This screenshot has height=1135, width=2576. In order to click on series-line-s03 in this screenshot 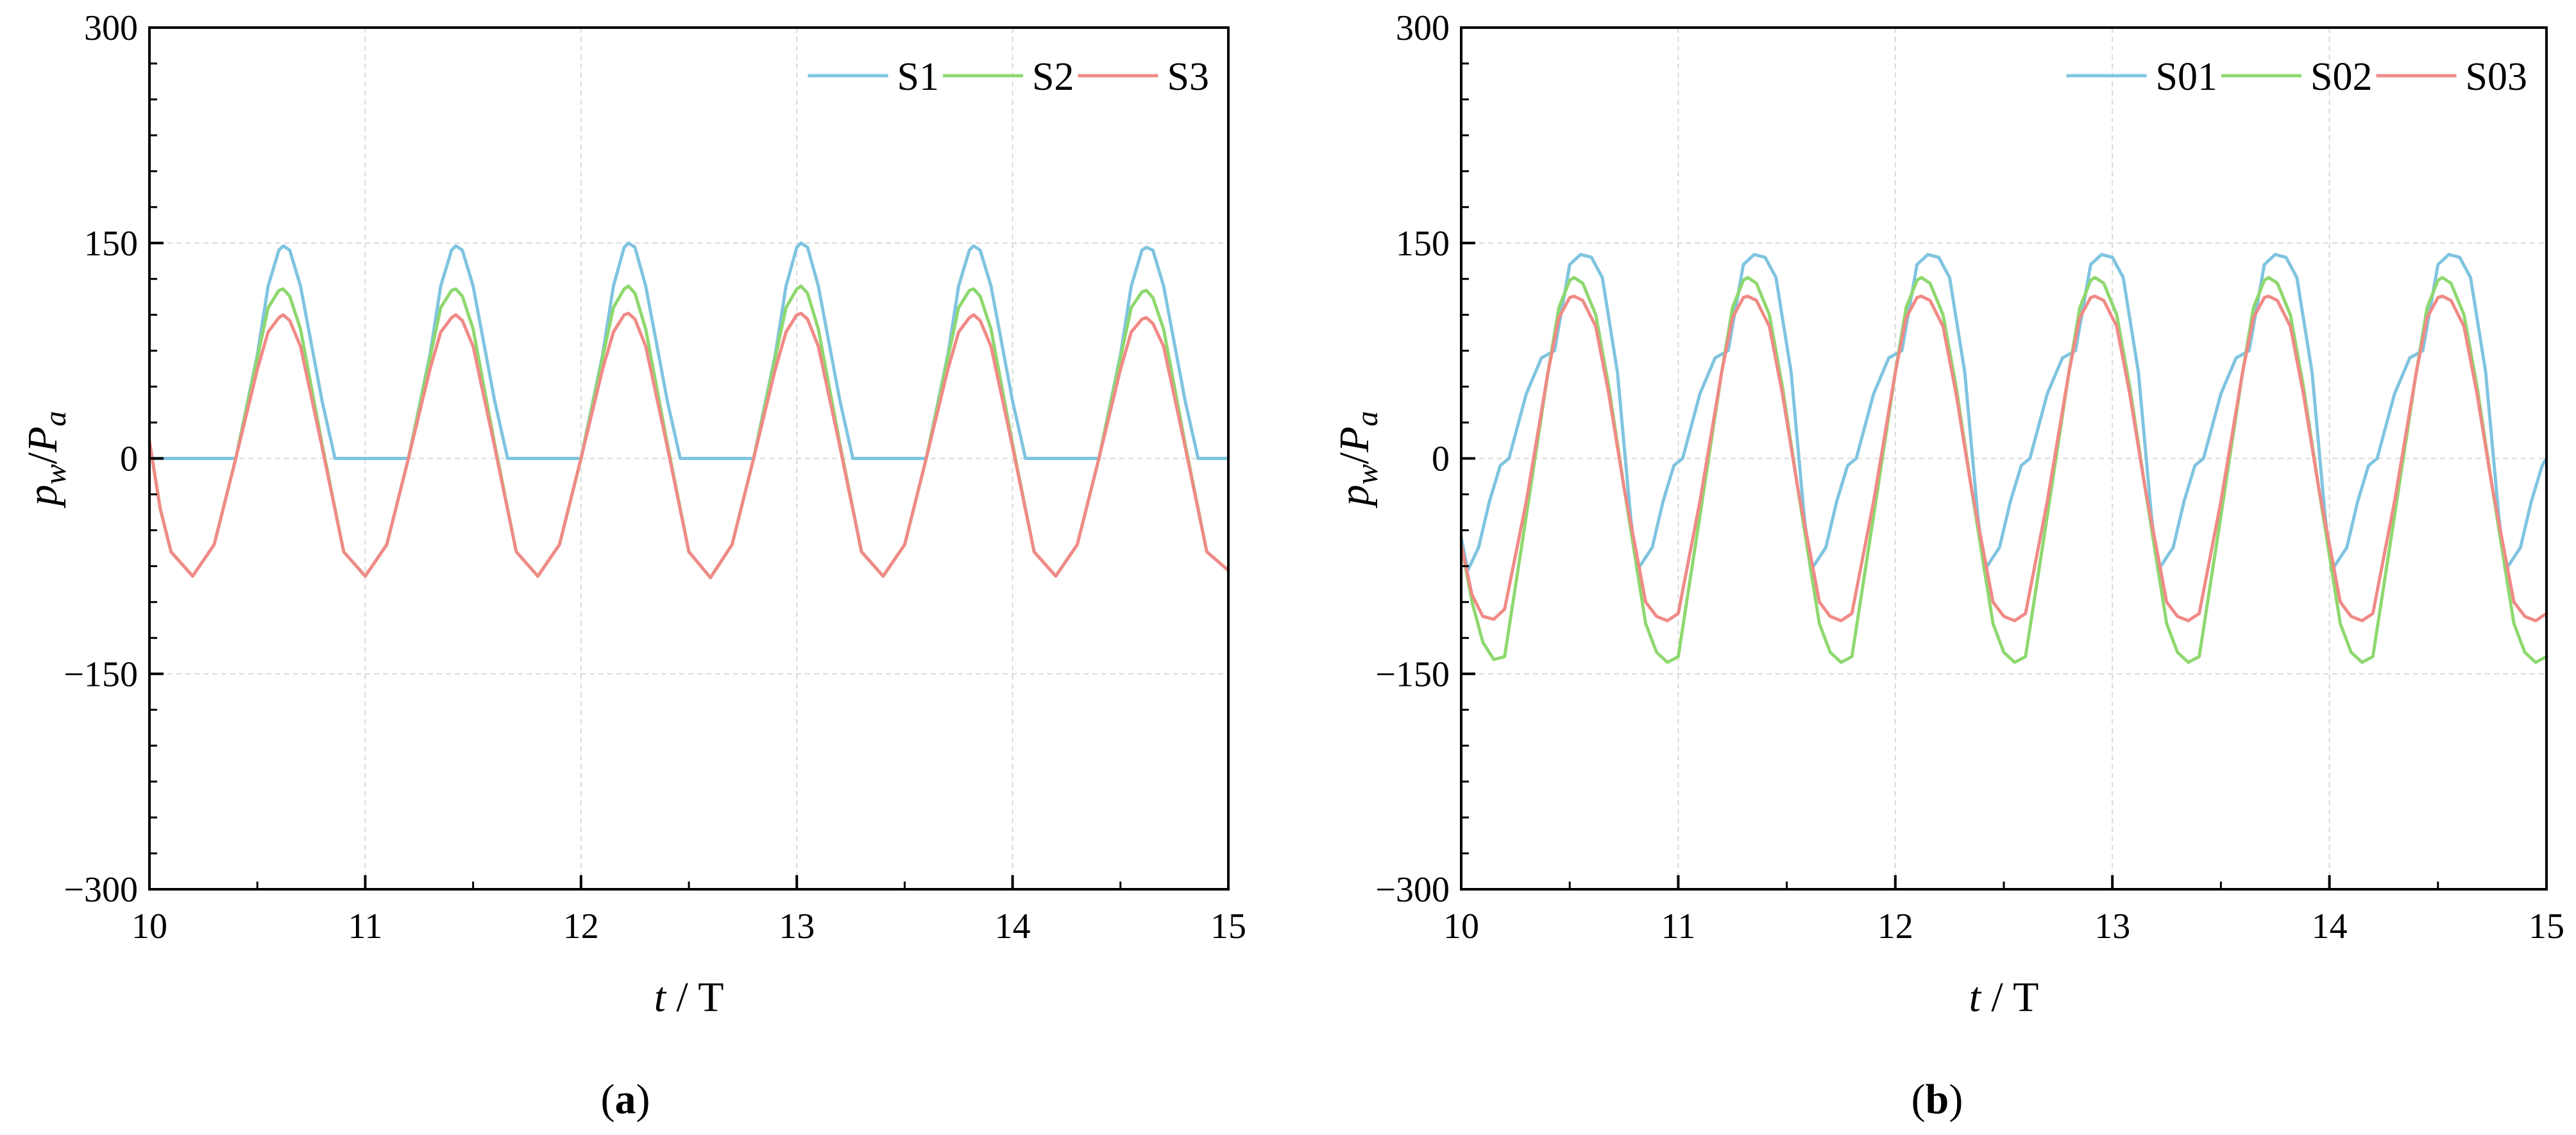, I will do `click(2003, 458)`.